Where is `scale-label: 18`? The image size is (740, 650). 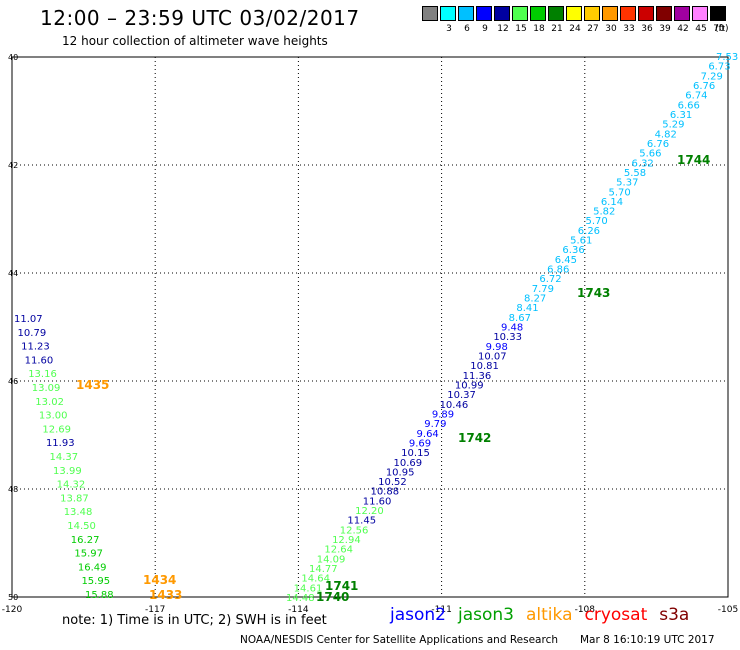 scale-label: 18 is located at coordinates (539, 29).